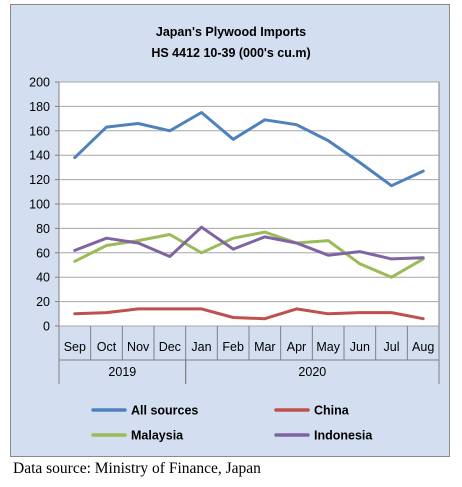  I want to click on y-tick-label: 20, so click(43, 302).